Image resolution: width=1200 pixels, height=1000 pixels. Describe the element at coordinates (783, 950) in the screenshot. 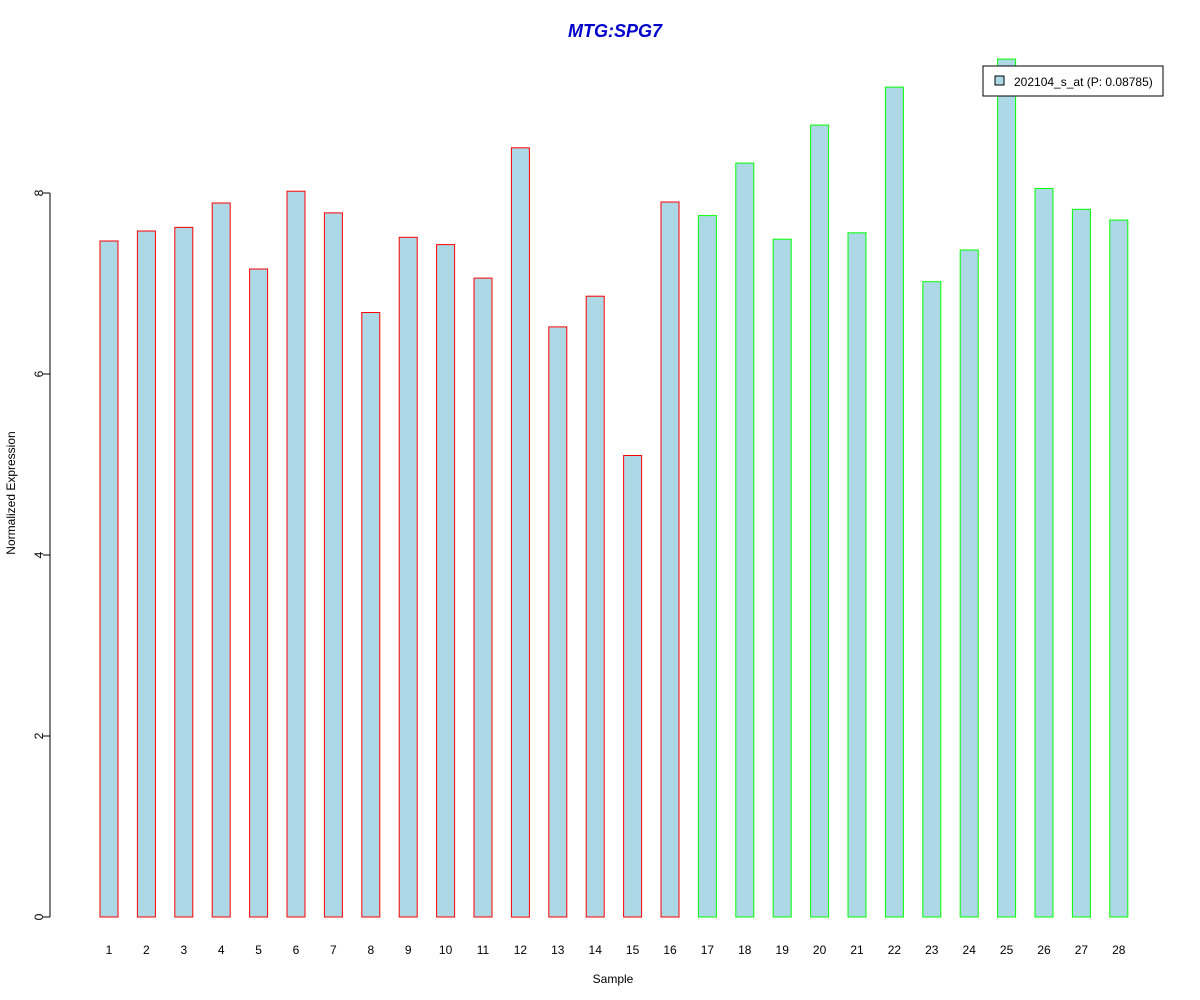

I see `x-tick-label: 19` at that location.